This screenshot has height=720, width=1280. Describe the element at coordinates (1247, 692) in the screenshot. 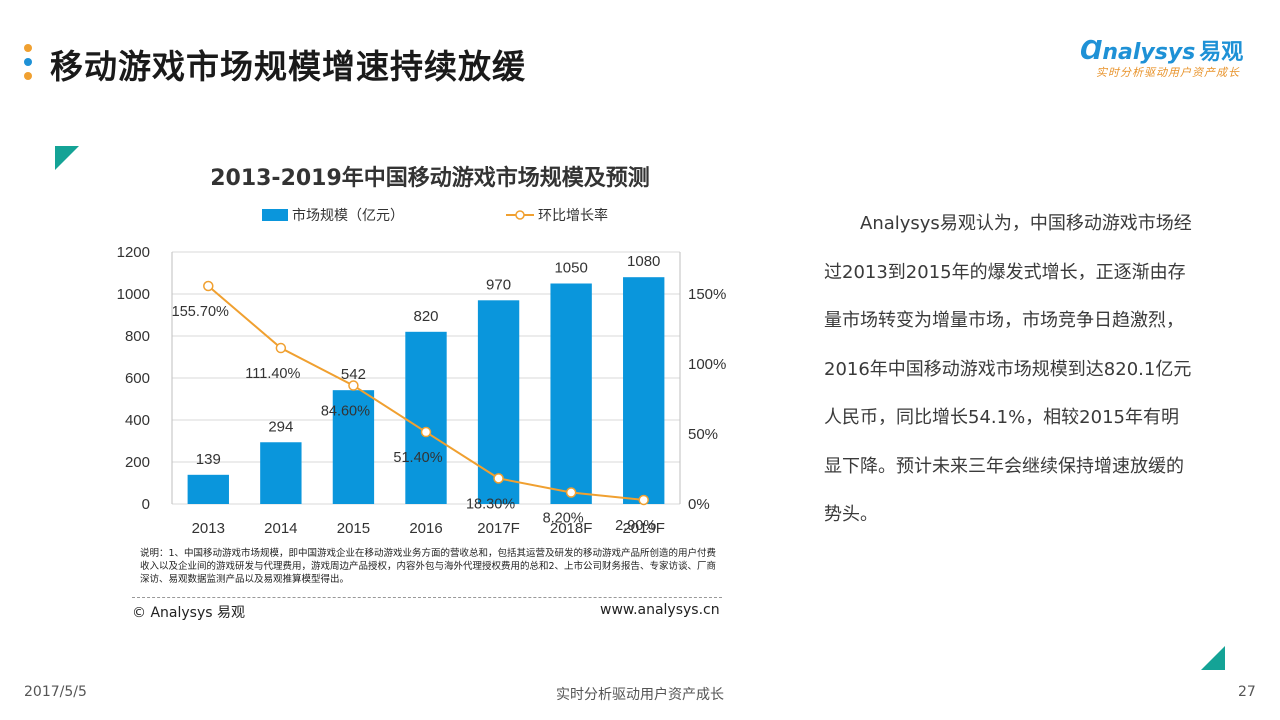

I see `page-number: 27` at that location.